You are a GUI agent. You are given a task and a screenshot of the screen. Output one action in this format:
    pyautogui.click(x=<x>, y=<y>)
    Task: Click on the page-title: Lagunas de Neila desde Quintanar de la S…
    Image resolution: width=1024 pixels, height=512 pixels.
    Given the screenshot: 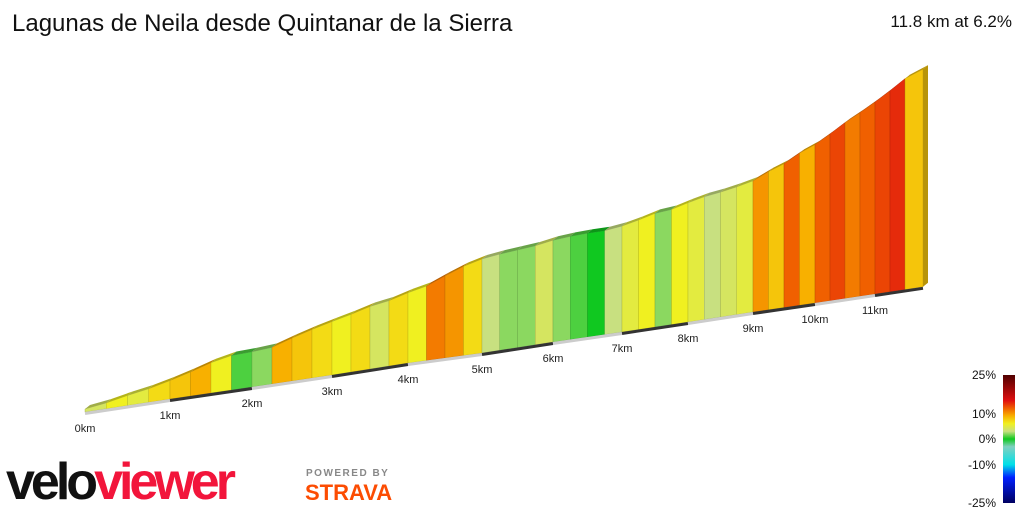 What is the action you would take?
    pyautogui.click(x=262, y=23)
    